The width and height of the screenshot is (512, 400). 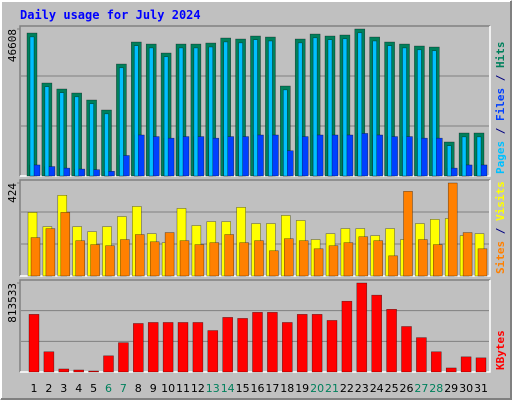 What do you see at coordinates (332, 388) in the screenshot?
I see `x-tick-label: 21` at bounding box center [332, 388].